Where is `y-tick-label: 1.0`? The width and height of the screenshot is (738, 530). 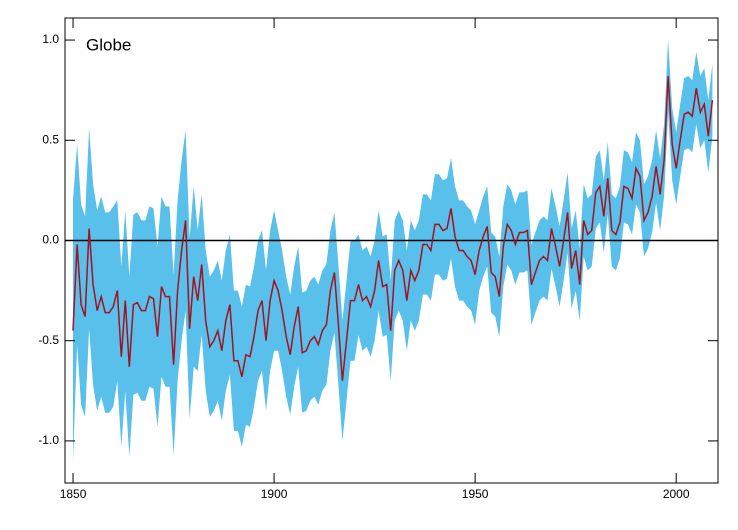
y-tick-label: 1.0 is located at coordinates (50, 39).